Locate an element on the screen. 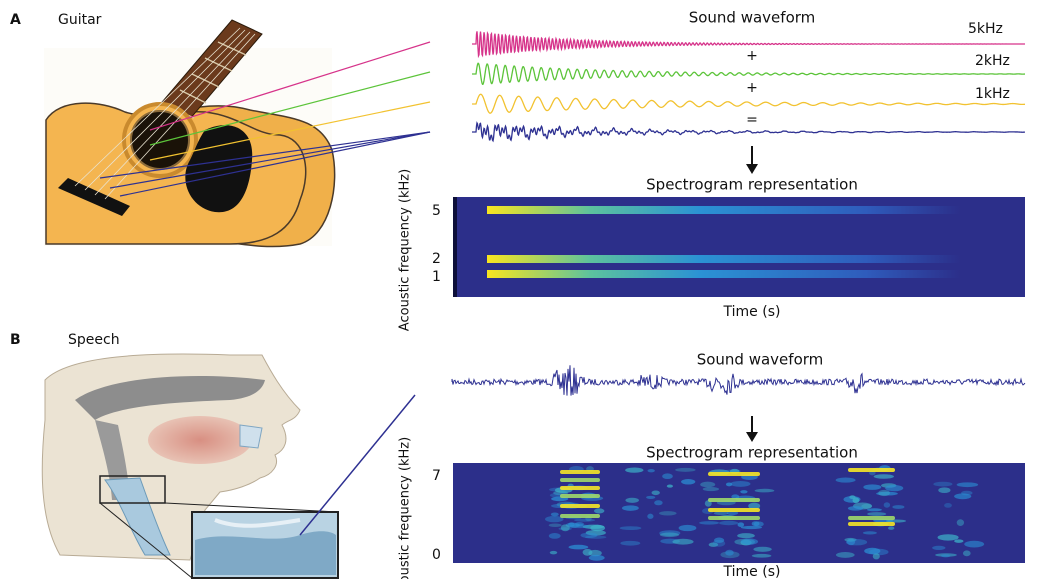 The width and height of the screenshot is (1045, 579). teeth is located at coordinates (251, 436).